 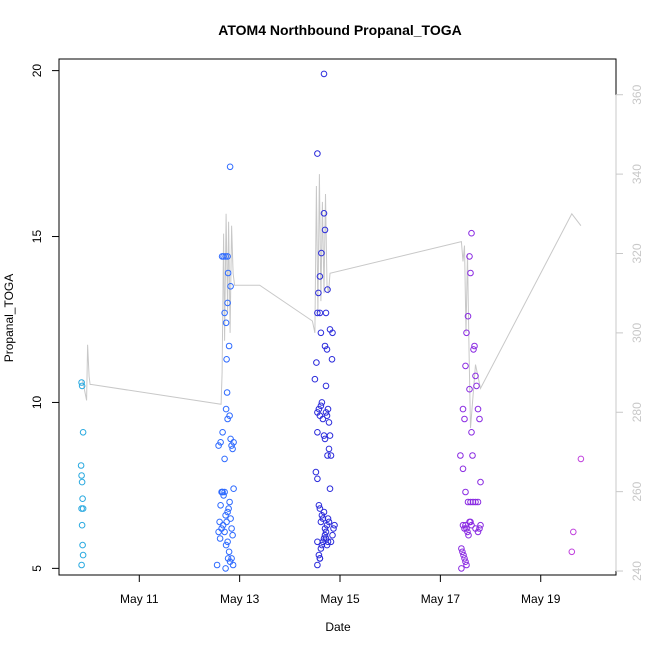 I want to click on y-tick-label: 20, so click(x=37, y=71).